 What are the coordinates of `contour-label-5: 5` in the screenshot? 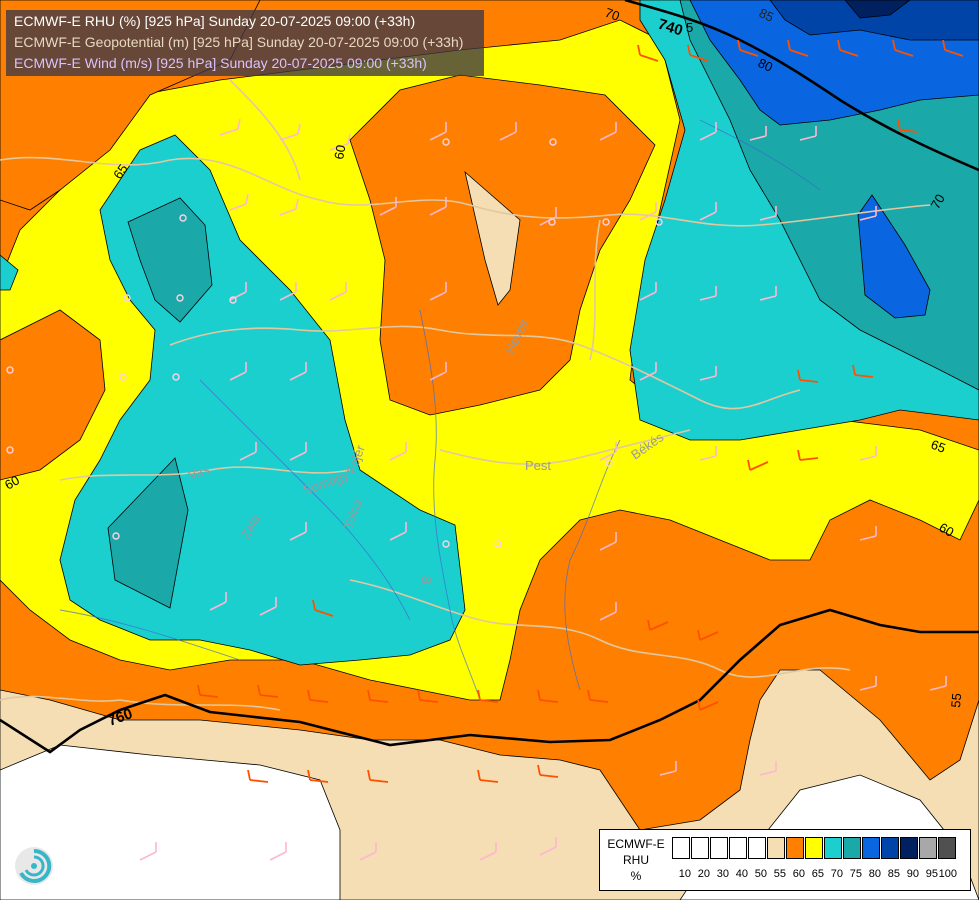 It's located at (689, 27).